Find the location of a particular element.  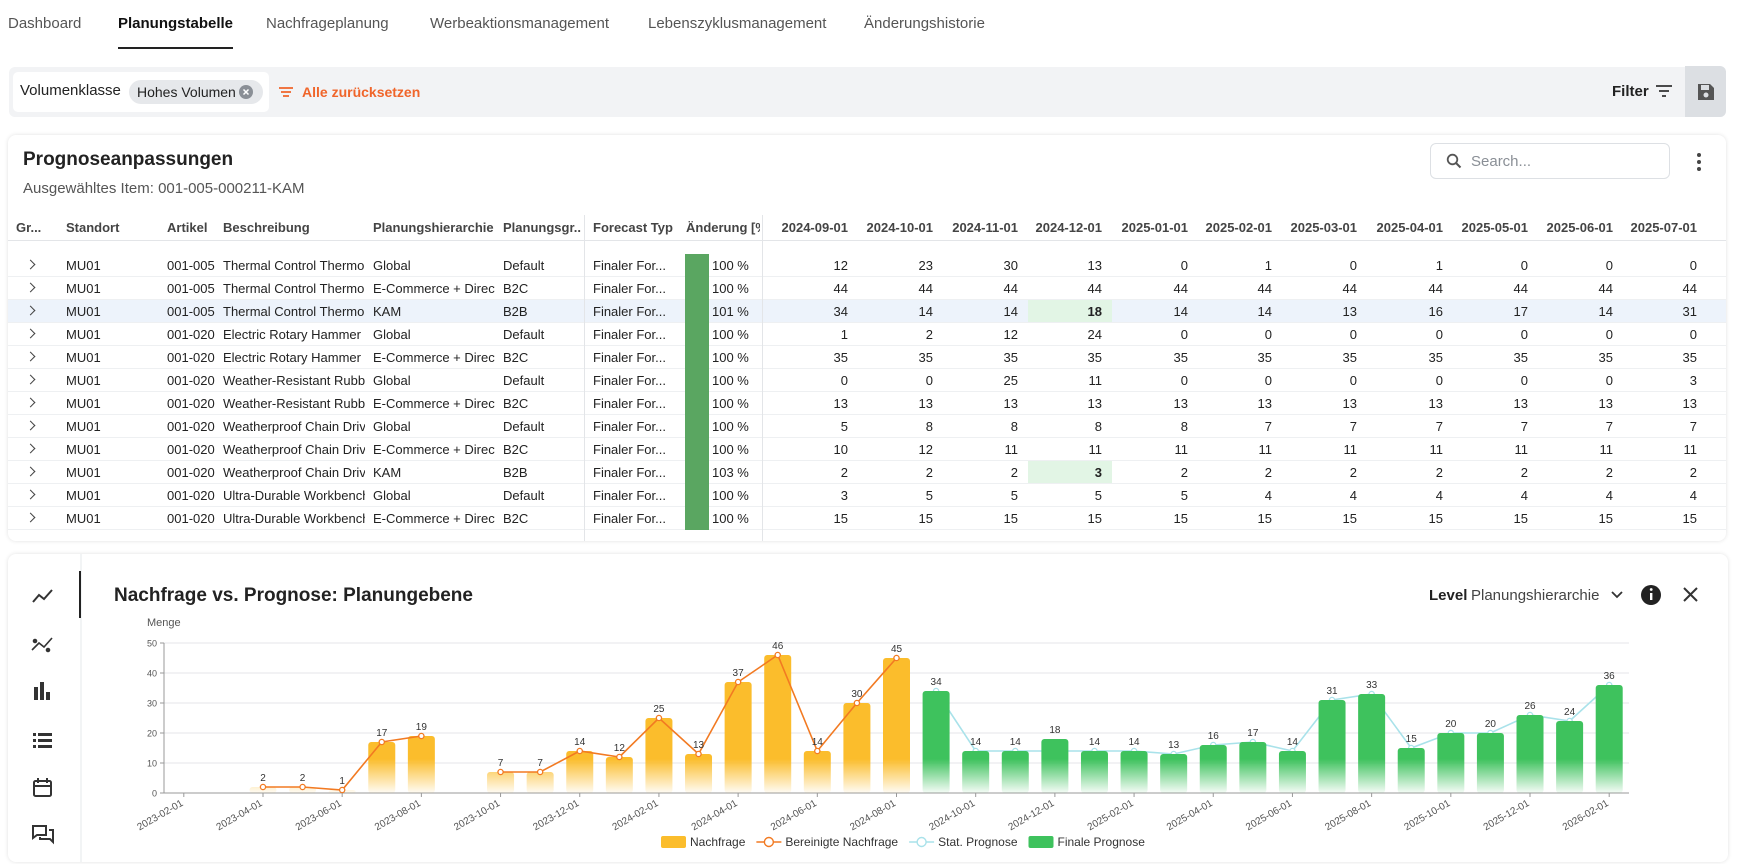

nav-tab: Änderungshistorie is located at coordinates (924, 23).